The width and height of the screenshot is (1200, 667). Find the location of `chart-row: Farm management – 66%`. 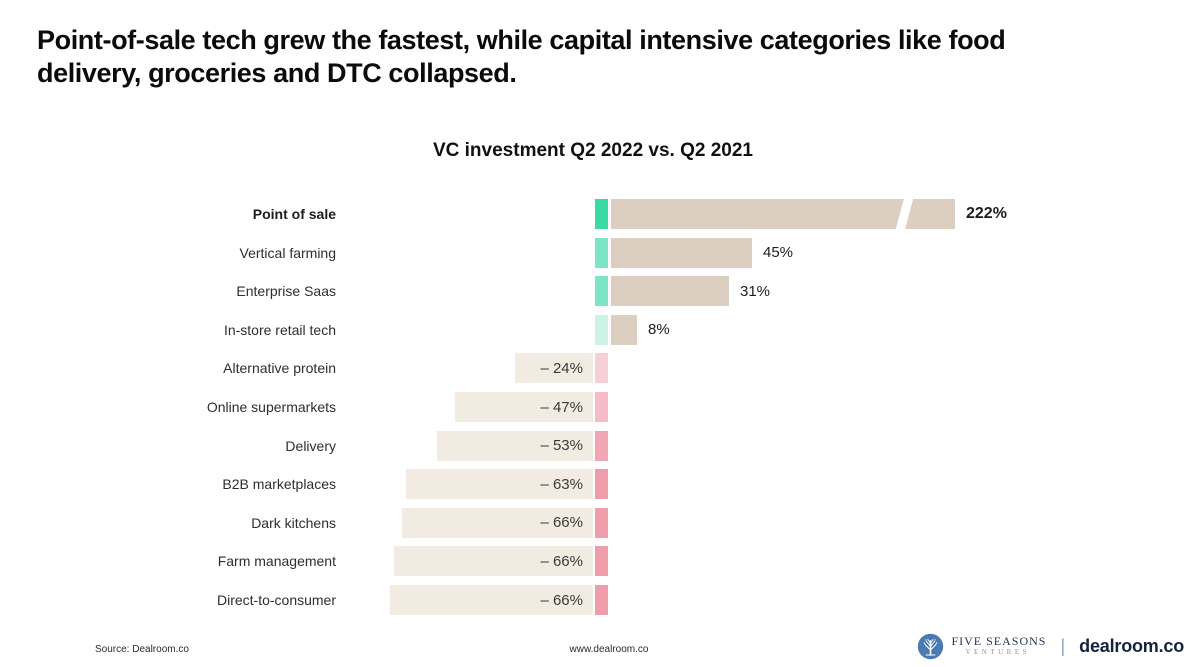

chart-row: Farm management – 66% is located at coordinates (600, 561).